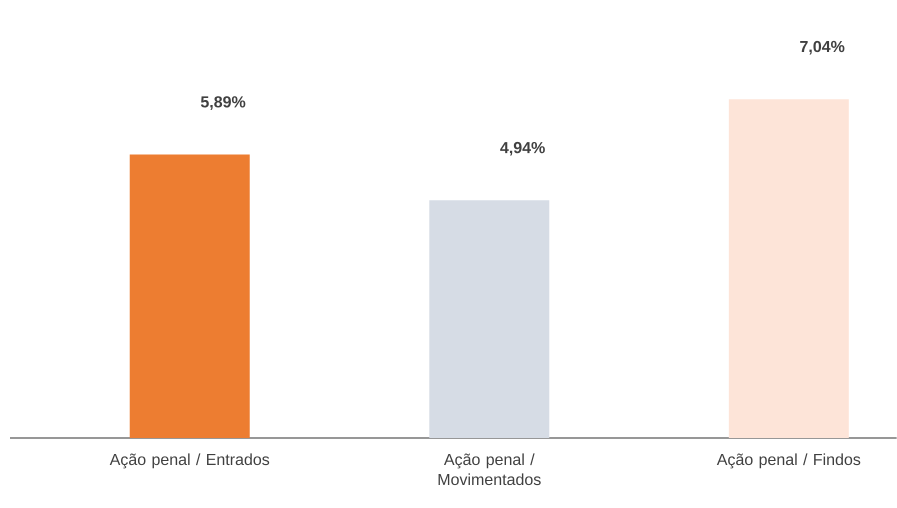  I want to click on x-tick-label: Ação penal / Findos, so click(788, 460).